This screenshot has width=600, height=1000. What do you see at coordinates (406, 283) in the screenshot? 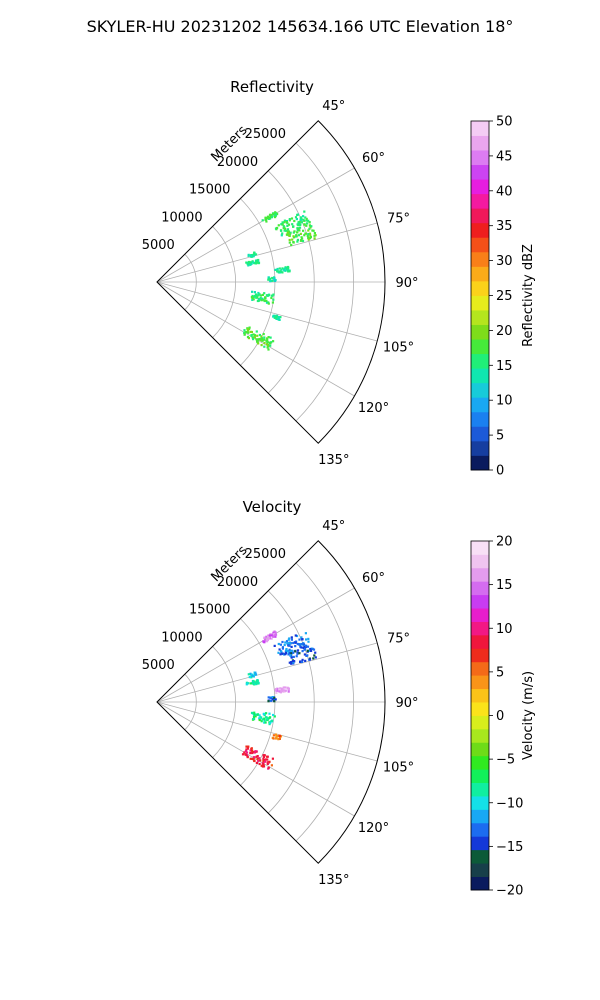
I see `azimuth-tick-label: 90°` at bounding box center [406, 283].